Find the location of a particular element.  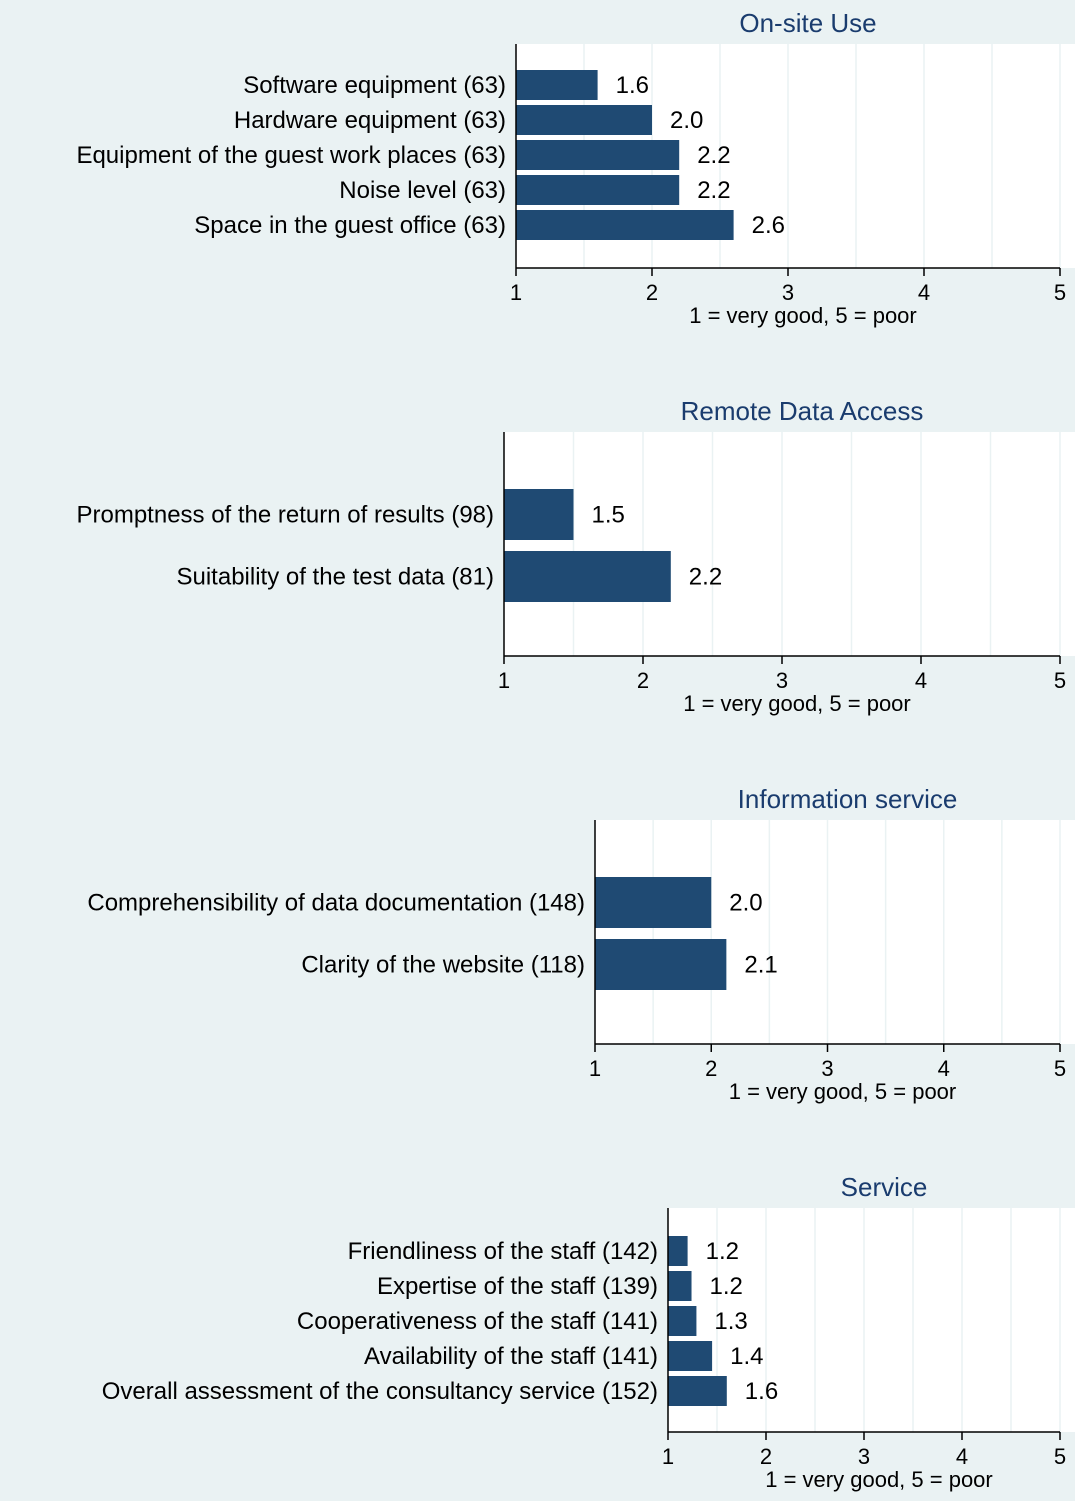

value-label: 1.4 is located at coordinates (746, 1356).